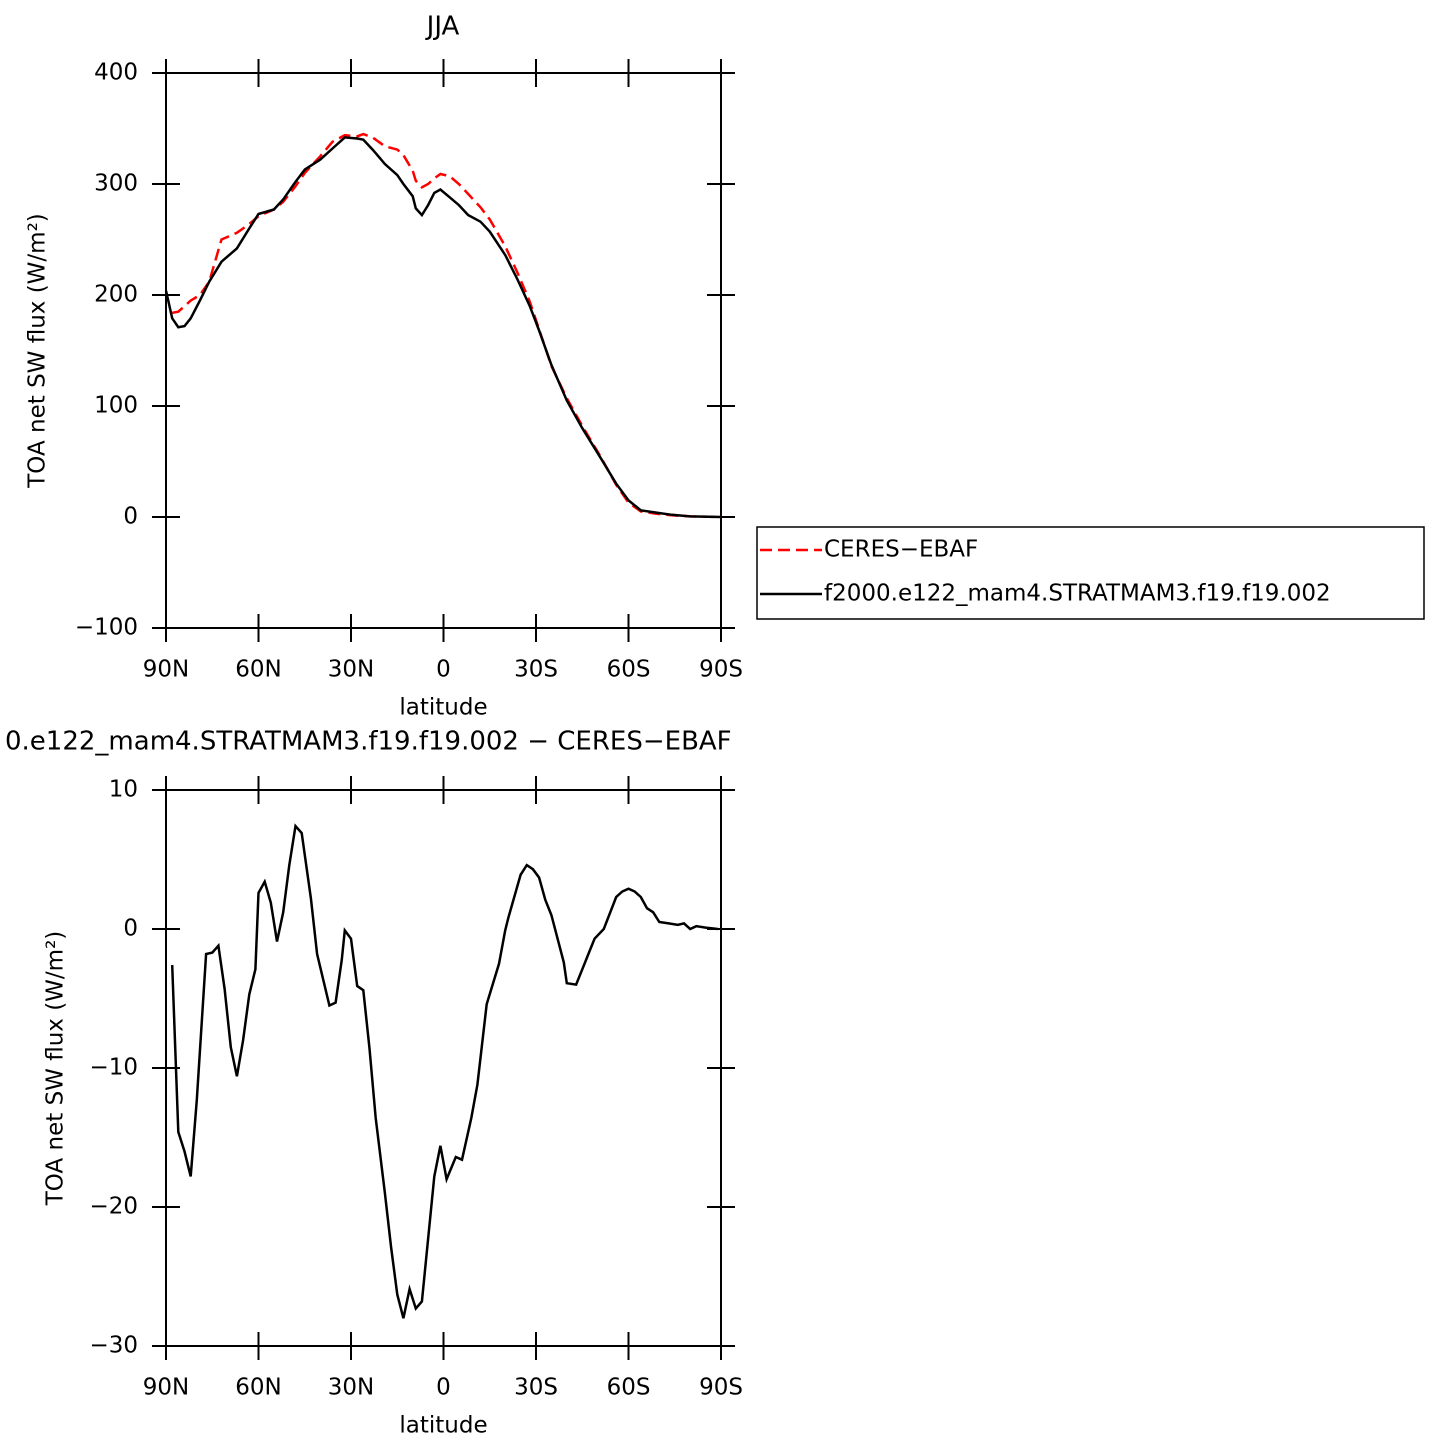  I want to click on y-tick-label: −30, so click(113, 1346).